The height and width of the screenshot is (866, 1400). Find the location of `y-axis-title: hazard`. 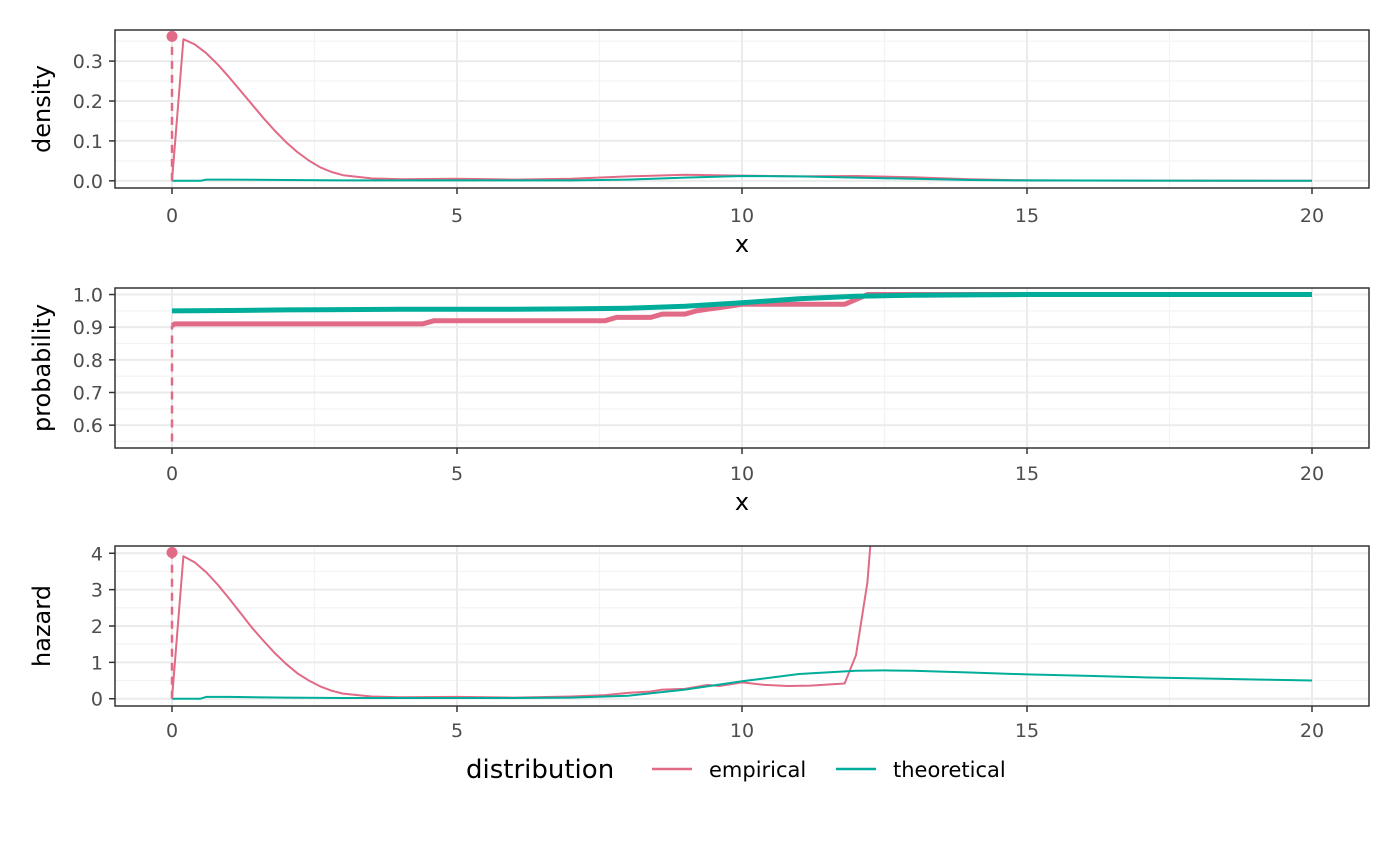

y-axis-title: hazard is located at coordinates (42, 626).